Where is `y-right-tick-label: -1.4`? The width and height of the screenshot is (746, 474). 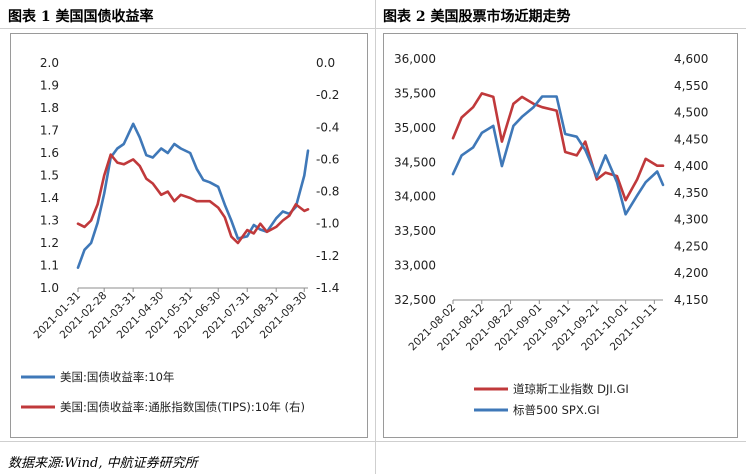 y-right-tick-label: -1.4 is located at coordinates (327, 288).